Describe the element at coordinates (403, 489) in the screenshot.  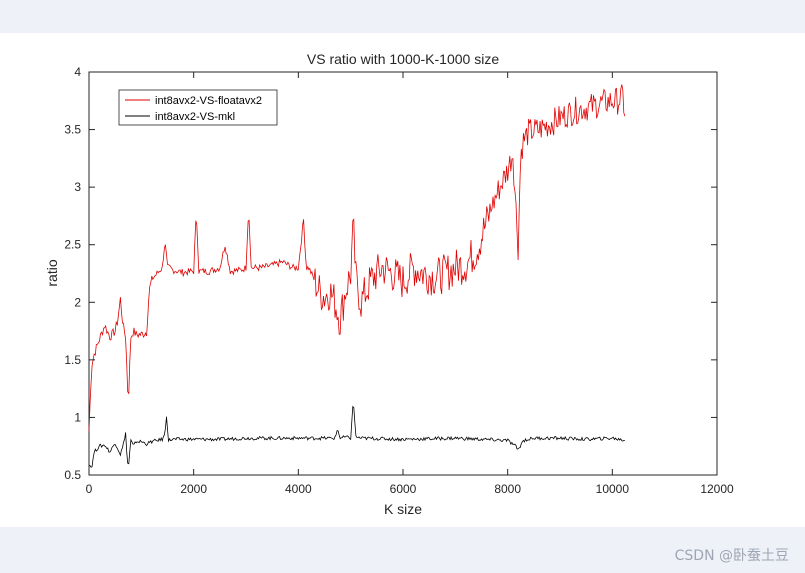
I see `x-tick-label: 6000` at that location.